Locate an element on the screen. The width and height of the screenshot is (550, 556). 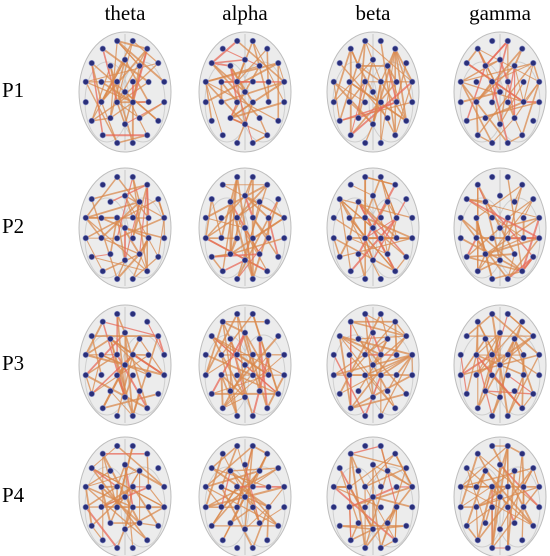
column-label: theta is located at coordinates (125, 13).